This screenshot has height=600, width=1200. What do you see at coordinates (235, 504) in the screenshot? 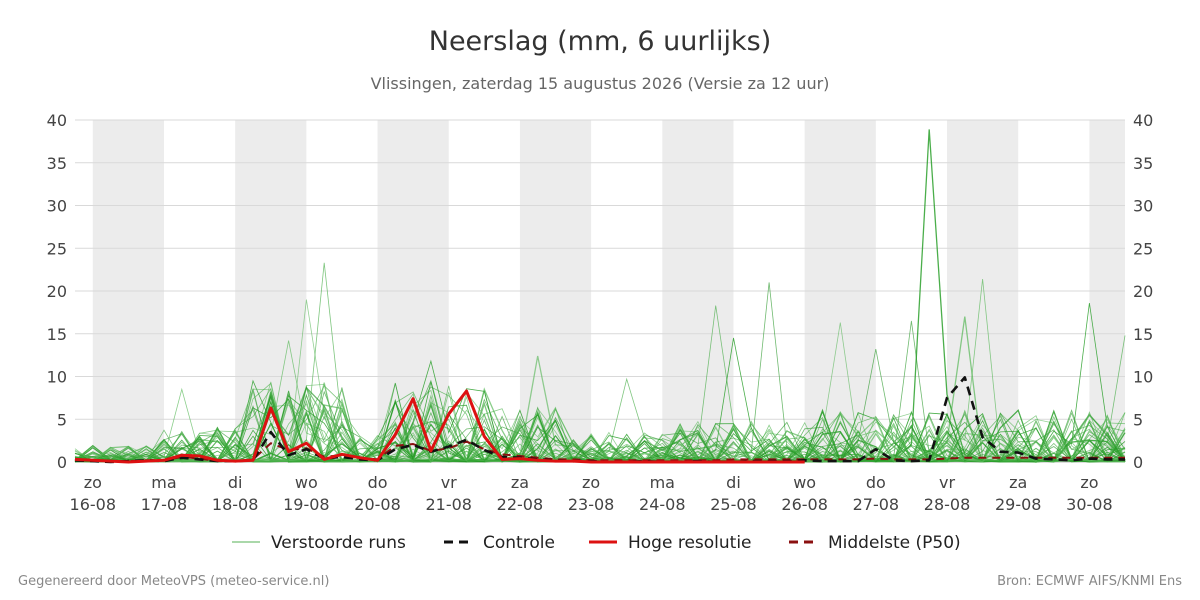
I see `x-tick-date: 18-08` at bounding box center [235, 504].